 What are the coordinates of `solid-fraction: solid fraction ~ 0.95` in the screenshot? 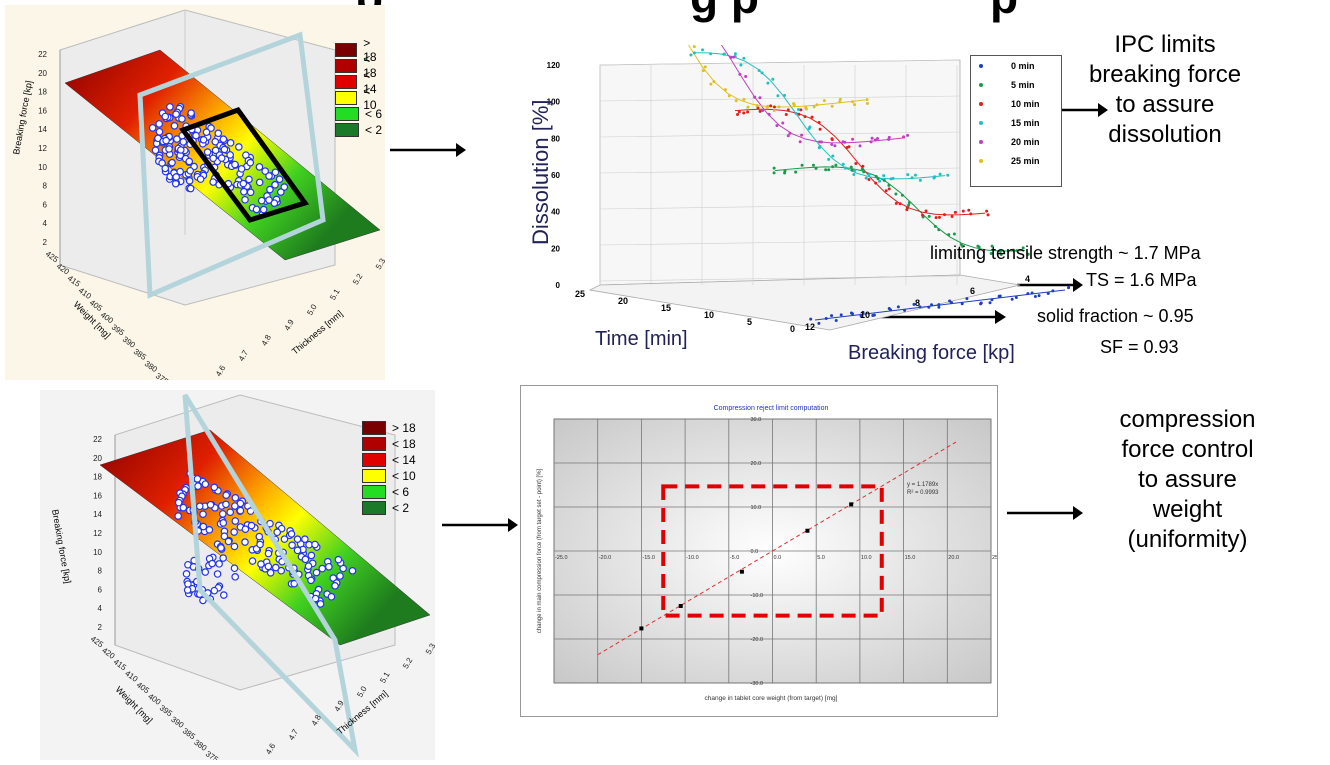 It's located at (1115, 316).